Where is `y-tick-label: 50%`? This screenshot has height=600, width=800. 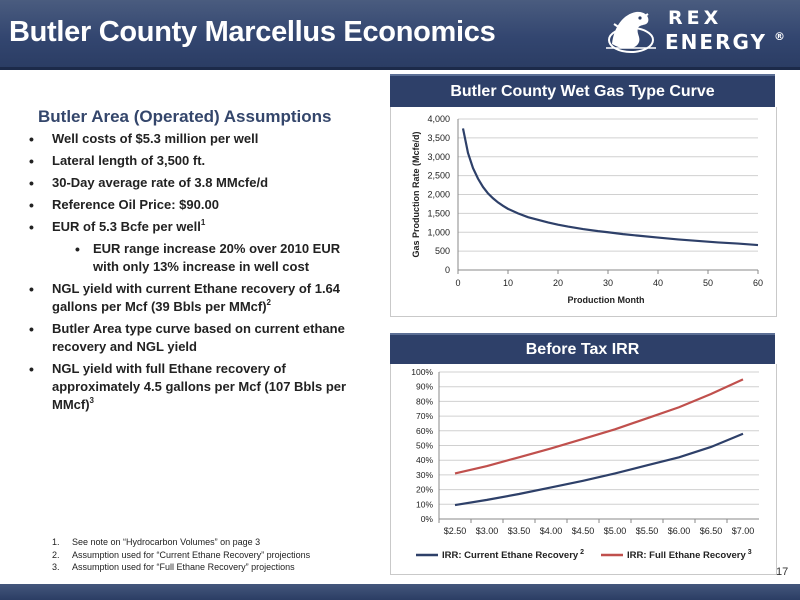
y-tick-label: 50% is located at coordinates (424, 446).